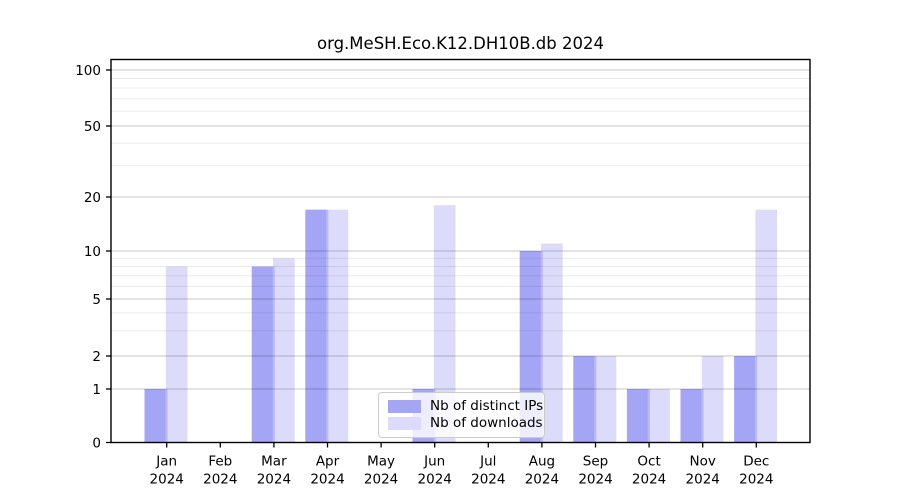 Image resolution: width=900 pixels, height=500 pixels. Describe the element at coordinates (273, 354) in the screenshot. I see `bar-overlap-mar` at that location.